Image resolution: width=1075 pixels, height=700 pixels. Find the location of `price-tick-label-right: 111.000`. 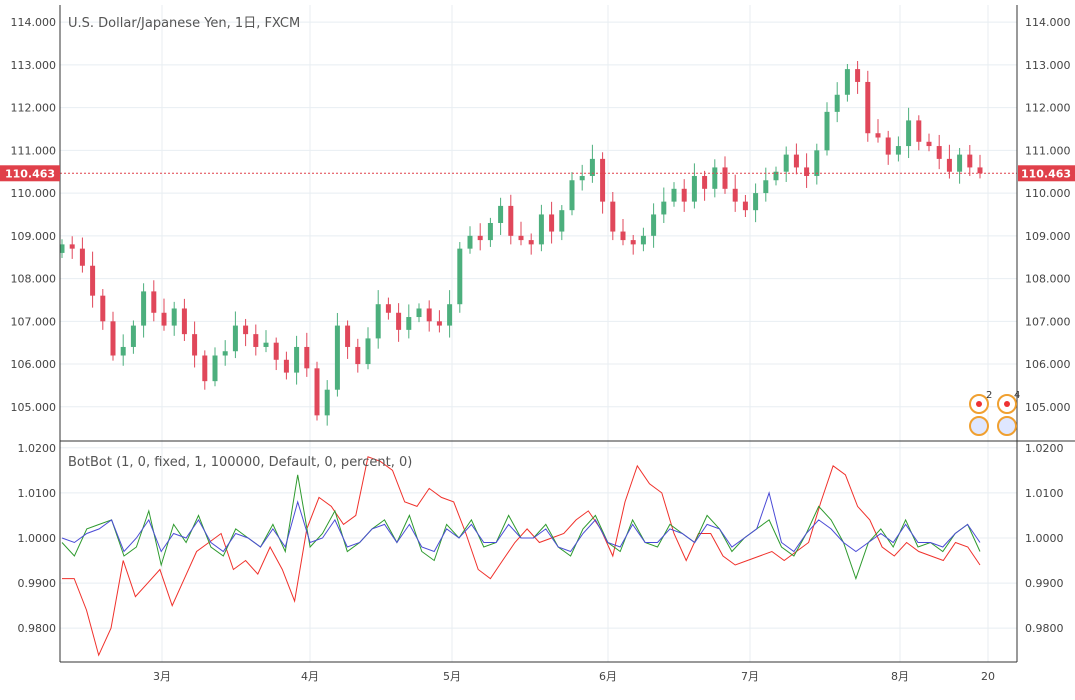

price-tick-label-right: 111.000 is located at coordinates (1048, 150).